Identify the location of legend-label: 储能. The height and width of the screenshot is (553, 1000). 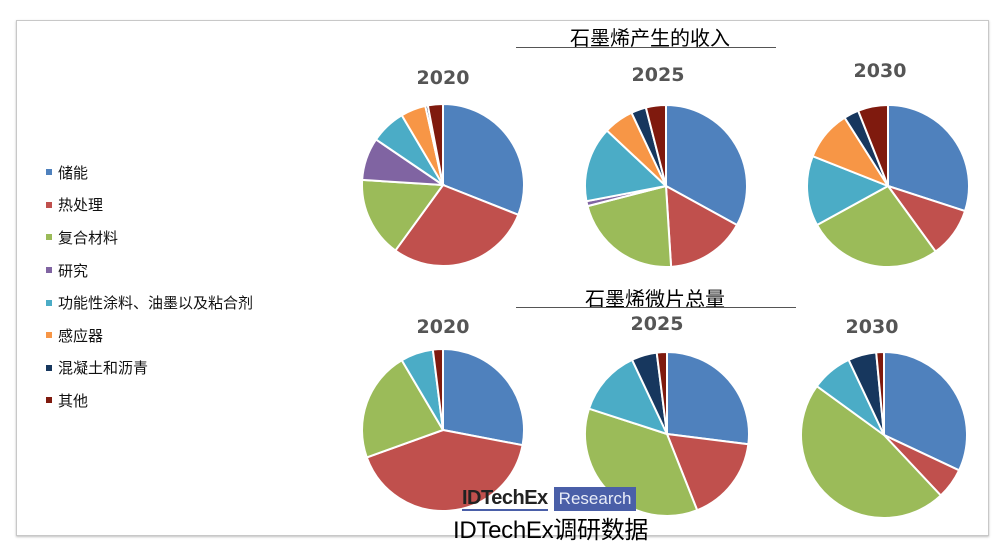
(73, 172).